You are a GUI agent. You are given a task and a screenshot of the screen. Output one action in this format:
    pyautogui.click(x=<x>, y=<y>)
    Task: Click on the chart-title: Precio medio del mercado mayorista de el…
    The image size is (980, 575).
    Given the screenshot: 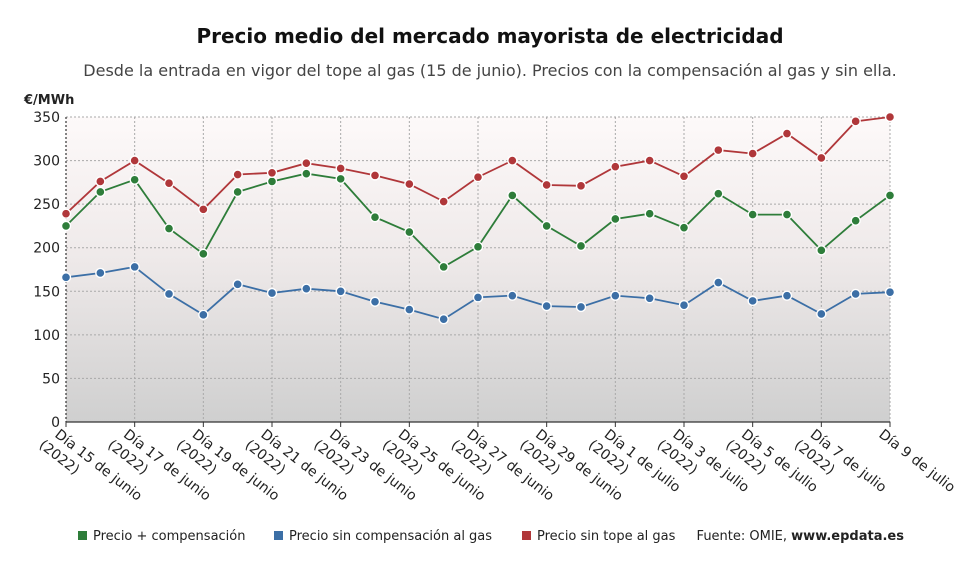 What is the action you would take?
    pyautogui.click(x=490, y=36)
    